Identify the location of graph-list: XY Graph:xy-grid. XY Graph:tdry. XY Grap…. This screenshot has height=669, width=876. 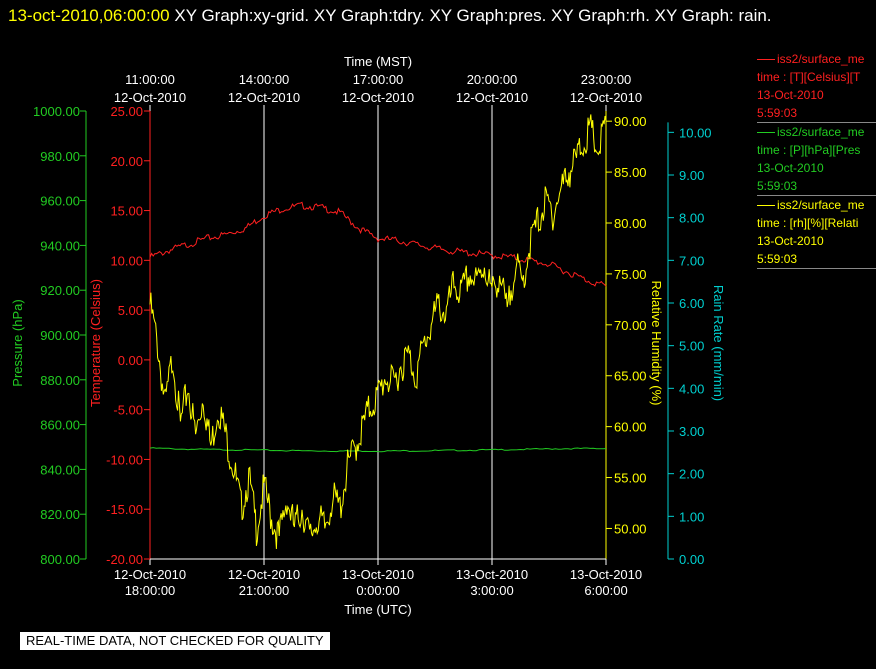
(473, 15).